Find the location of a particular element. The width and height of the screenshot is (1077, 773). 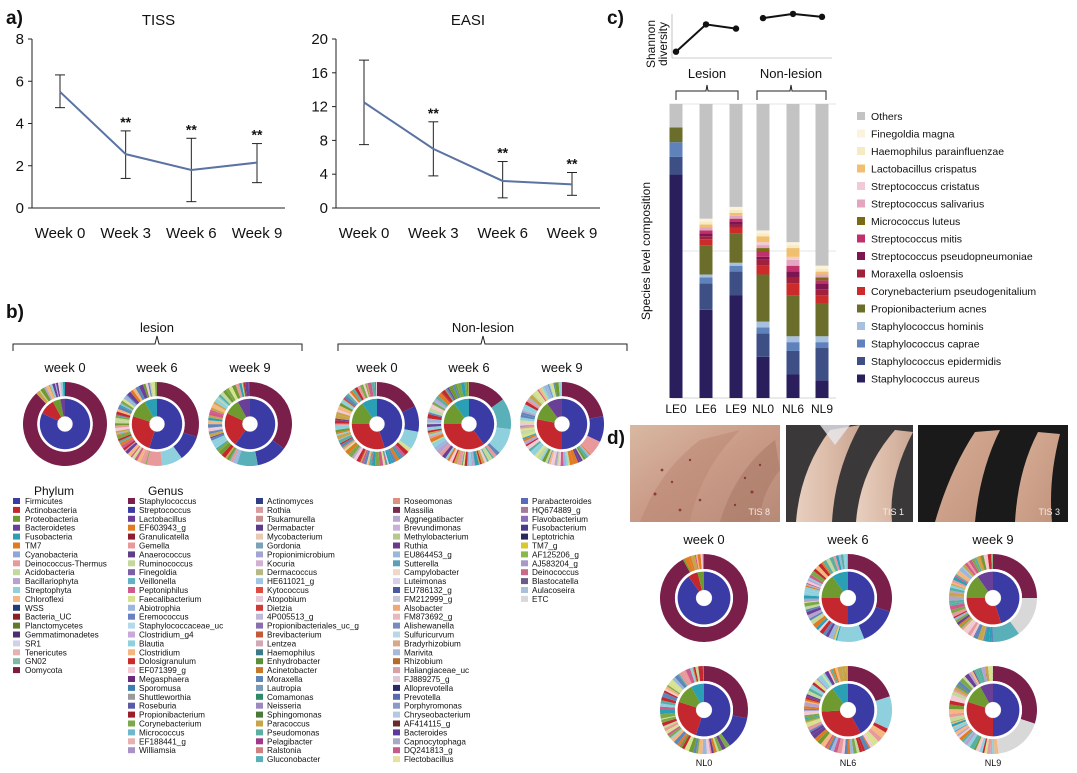

genus-legend-label: Chryseobacterium is located at coordinates (437, 715).